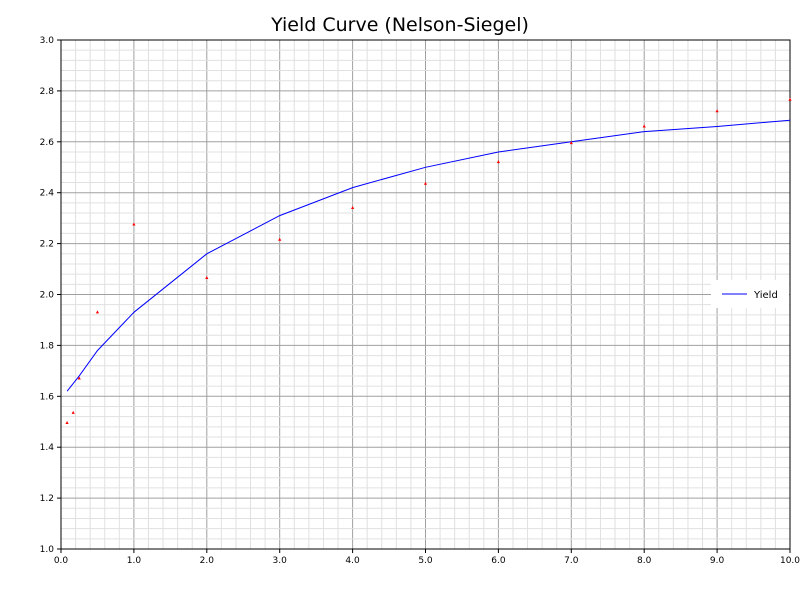  I want to click on y-tick-label: 2.4, so click(47, 194).